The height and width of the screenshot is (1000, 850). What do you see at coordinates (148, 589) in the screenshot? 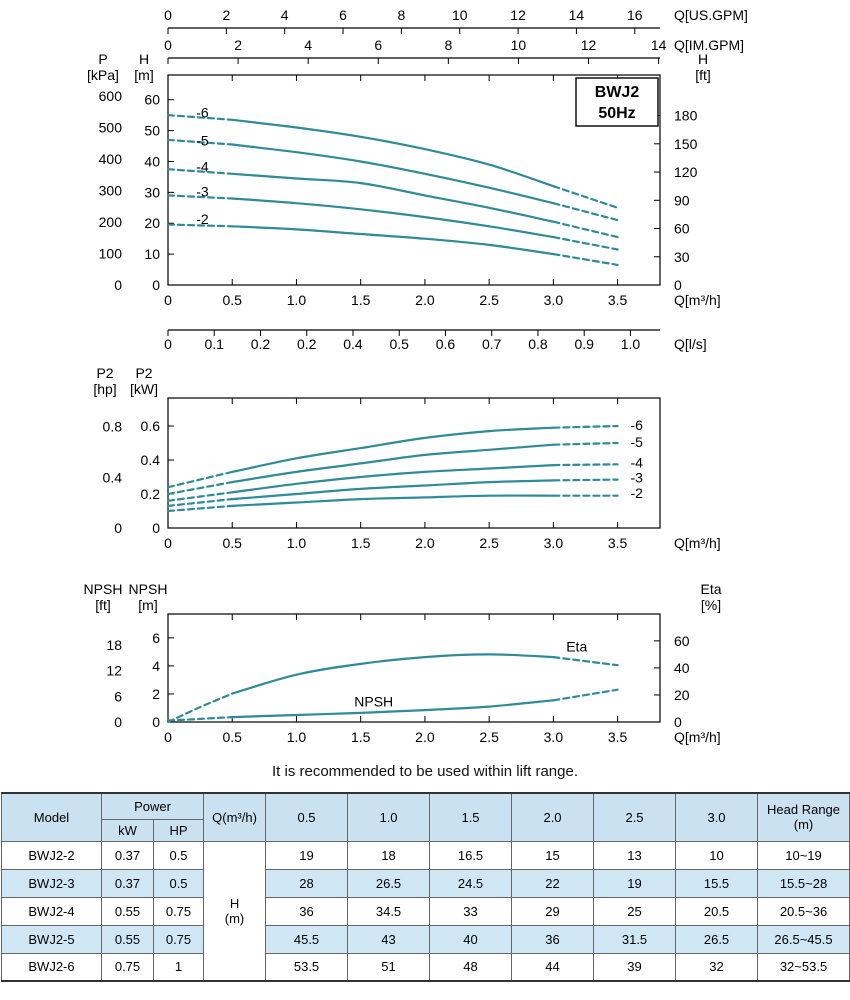
I see `svg-text: NPSH` at bounding box center [148, 589].